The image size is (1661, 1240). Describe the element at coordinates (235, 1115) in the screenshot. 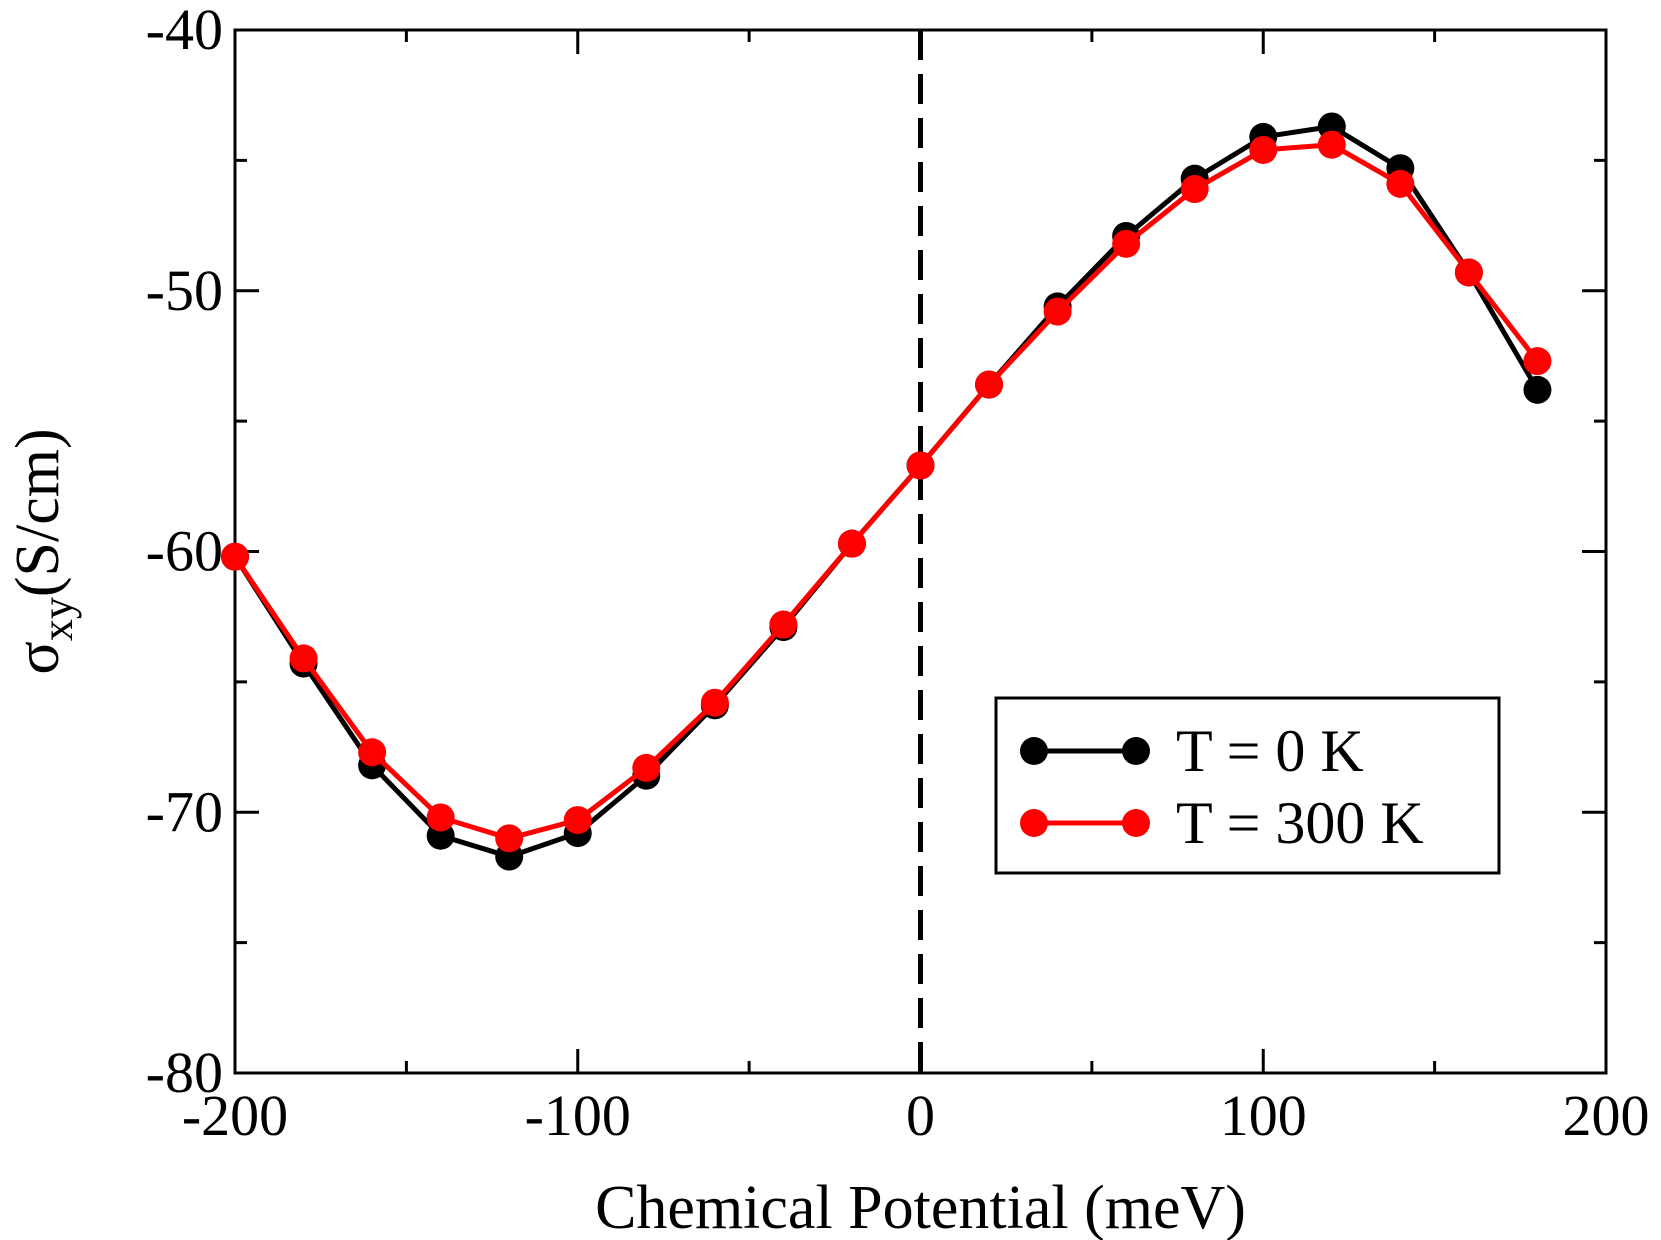

I see `x-tick-label: -200` at that location.